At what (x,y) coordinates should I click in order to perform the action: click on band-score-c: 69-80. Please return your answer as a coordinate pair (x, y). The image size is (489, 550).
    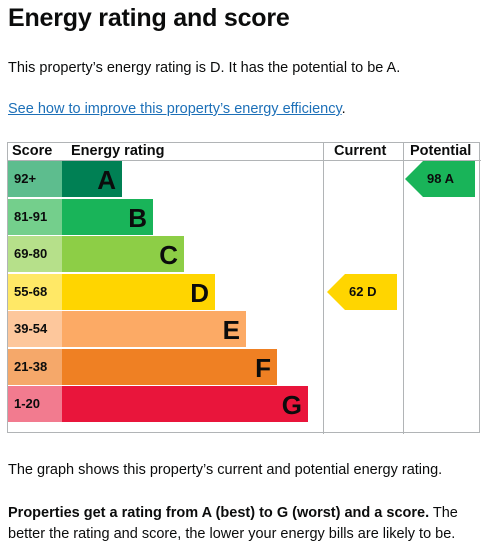
    Looking at the image, I should click on (35, 254).